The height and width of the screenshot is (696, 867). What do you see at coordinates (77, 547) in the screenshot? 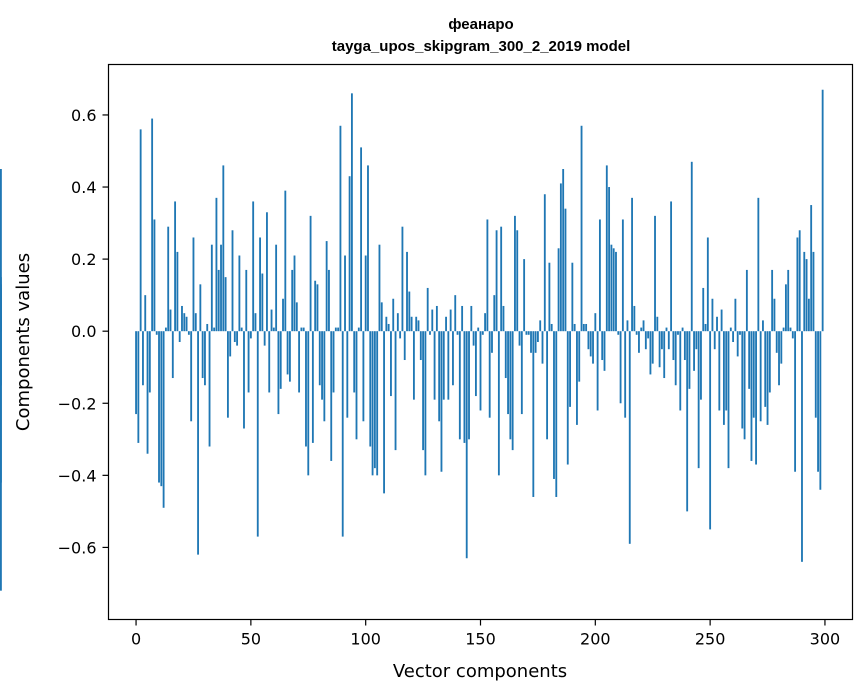
I see `y-tick-label: −0.6` at bounding box center [77, 547].